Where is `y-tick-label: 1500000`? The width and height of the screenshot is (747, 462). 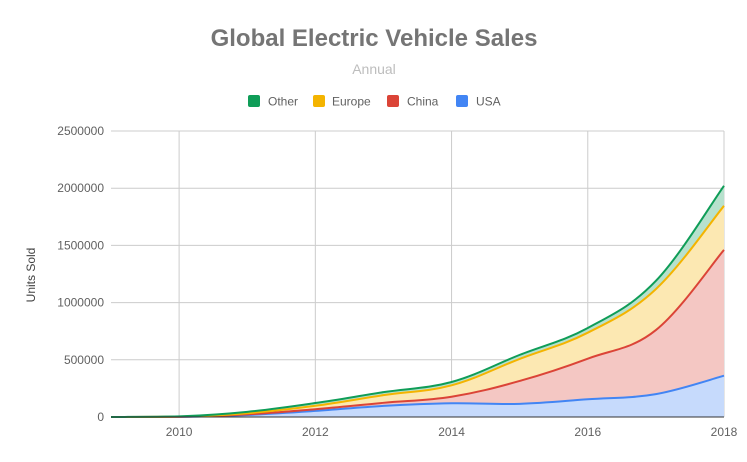
y-tick-label: 1500000 is located at coordinates (80, 245).